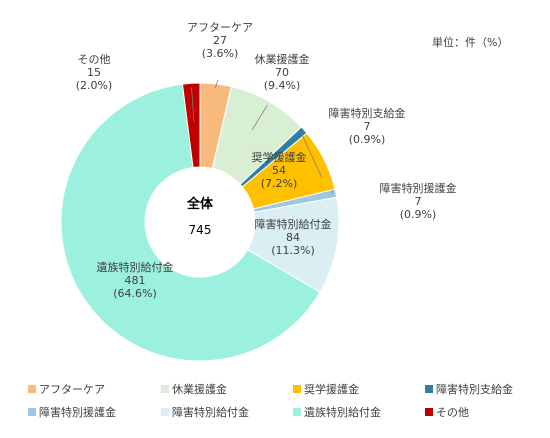 This screenshot has height=438, width=550. I want to click on data-label-6-value: 481, so click(135, 280).